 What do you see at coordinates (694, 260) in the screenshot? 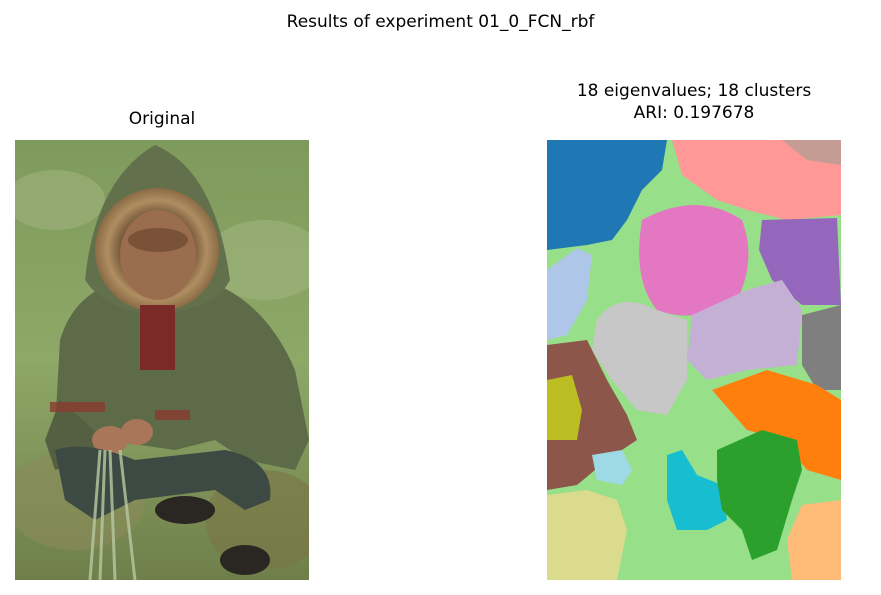
I see `segment-pink` at bounding box center [694, 260].